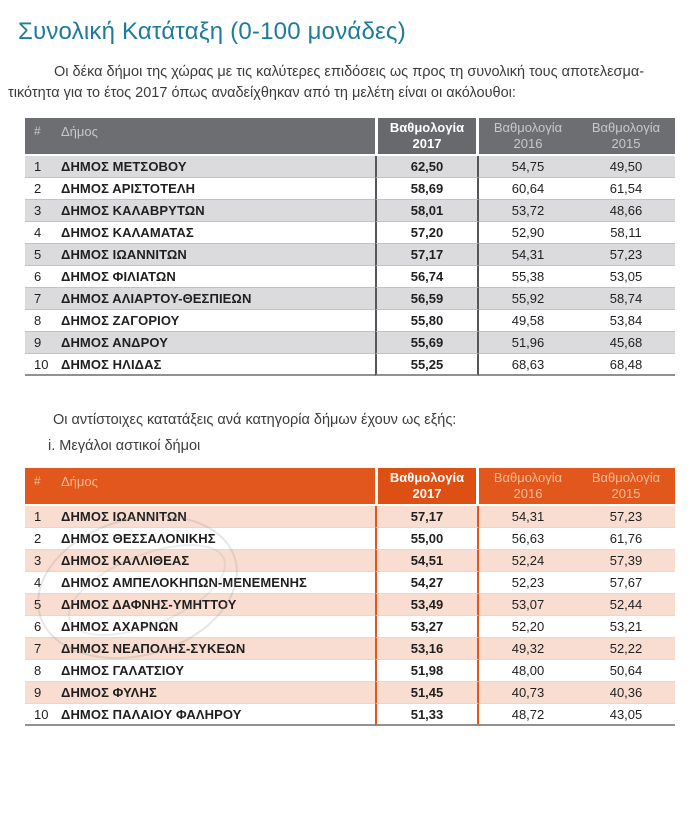  Describe the element at coordinates (528, 605) in the screenshot. I see `score-2016-cell: 53,07` at that location.